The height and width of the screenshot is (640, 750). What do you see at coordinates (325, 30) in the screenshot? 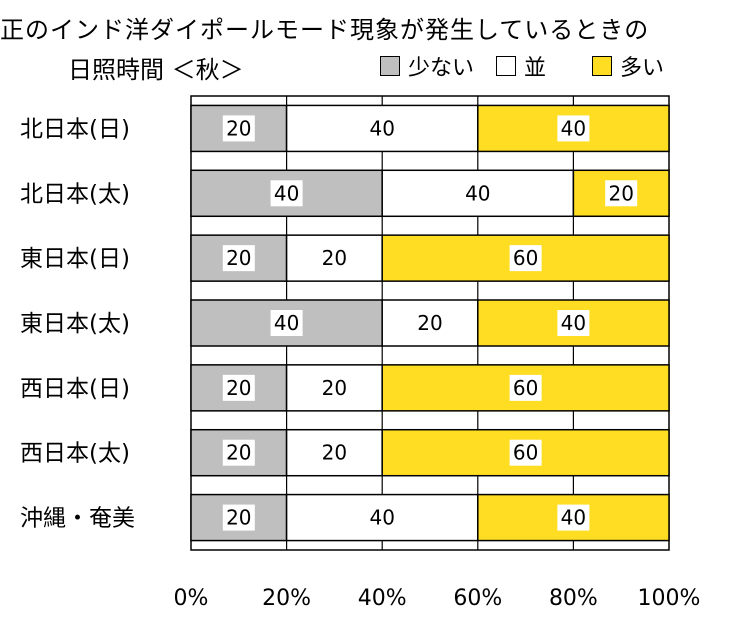
I see `chart-title: 正のインド洋ダイポールモード現象が発生しているときの` at bounding box center [325, 30].